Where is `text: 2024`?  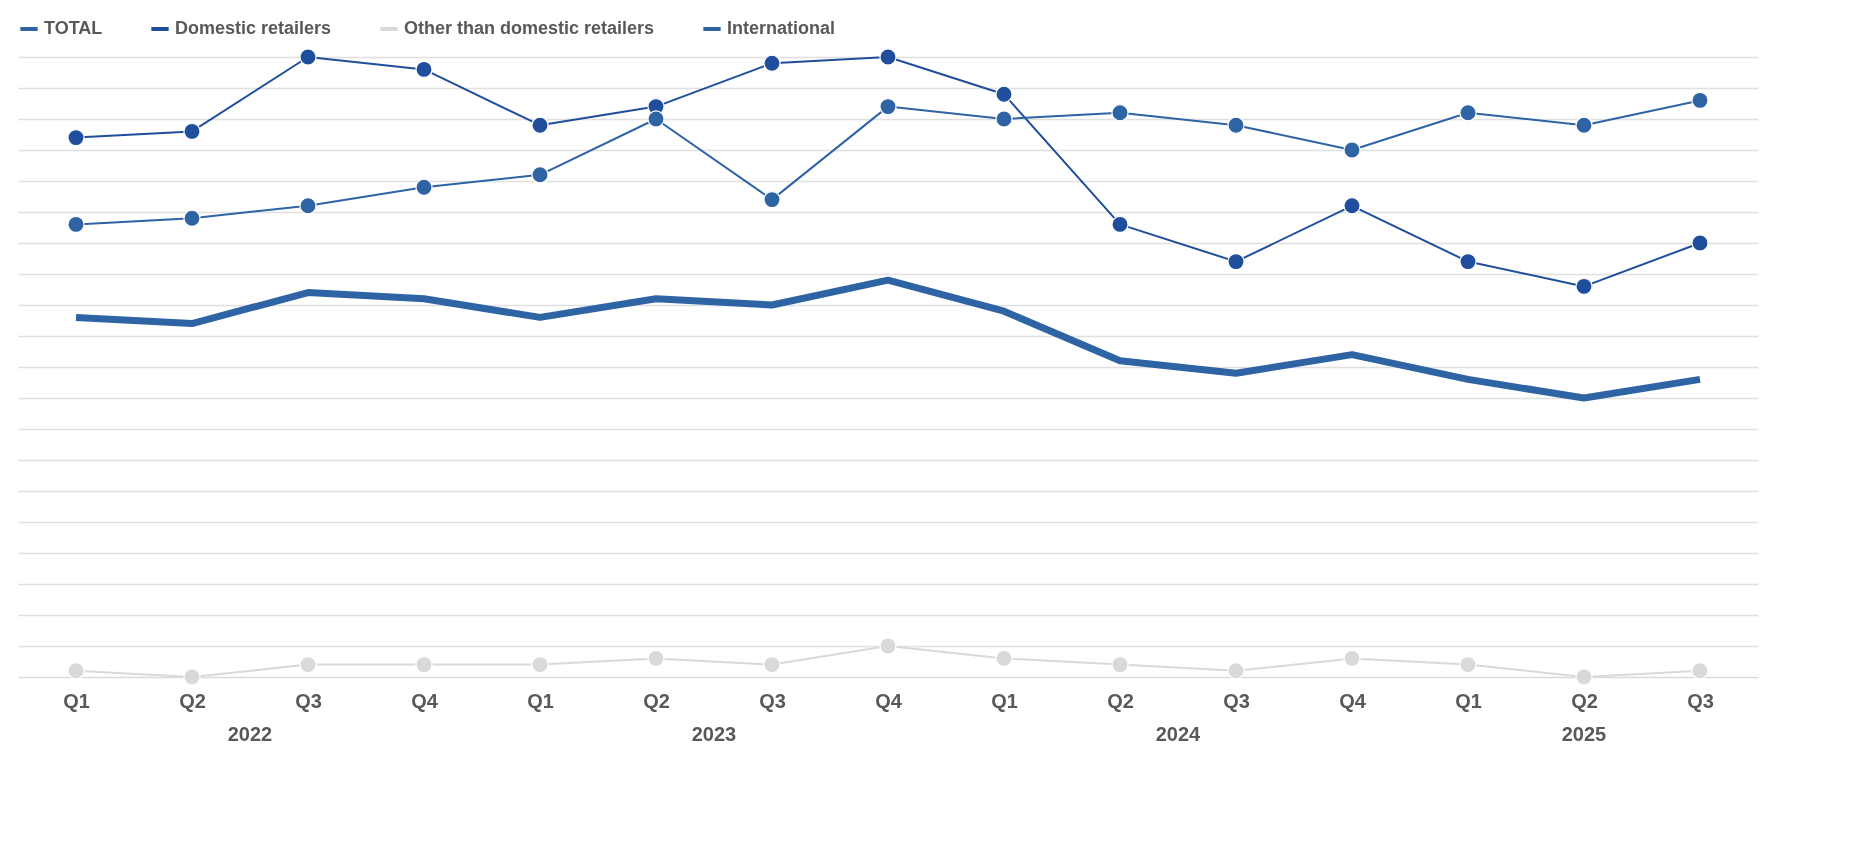
text: 2024 is located at coordinates (1178, 734).